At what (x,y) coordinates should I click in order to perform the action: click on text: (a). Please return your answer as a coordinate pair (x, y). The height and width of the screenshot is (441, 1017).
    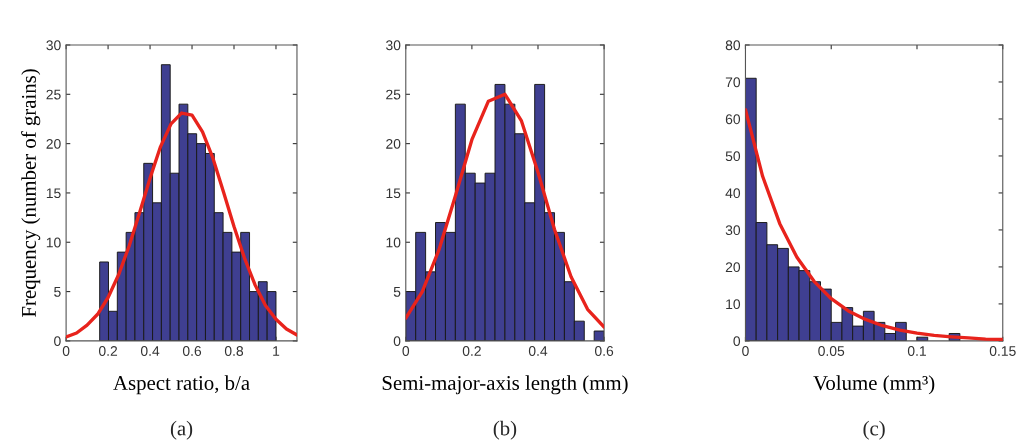
    Looking at the image, I should click on (181, 430).